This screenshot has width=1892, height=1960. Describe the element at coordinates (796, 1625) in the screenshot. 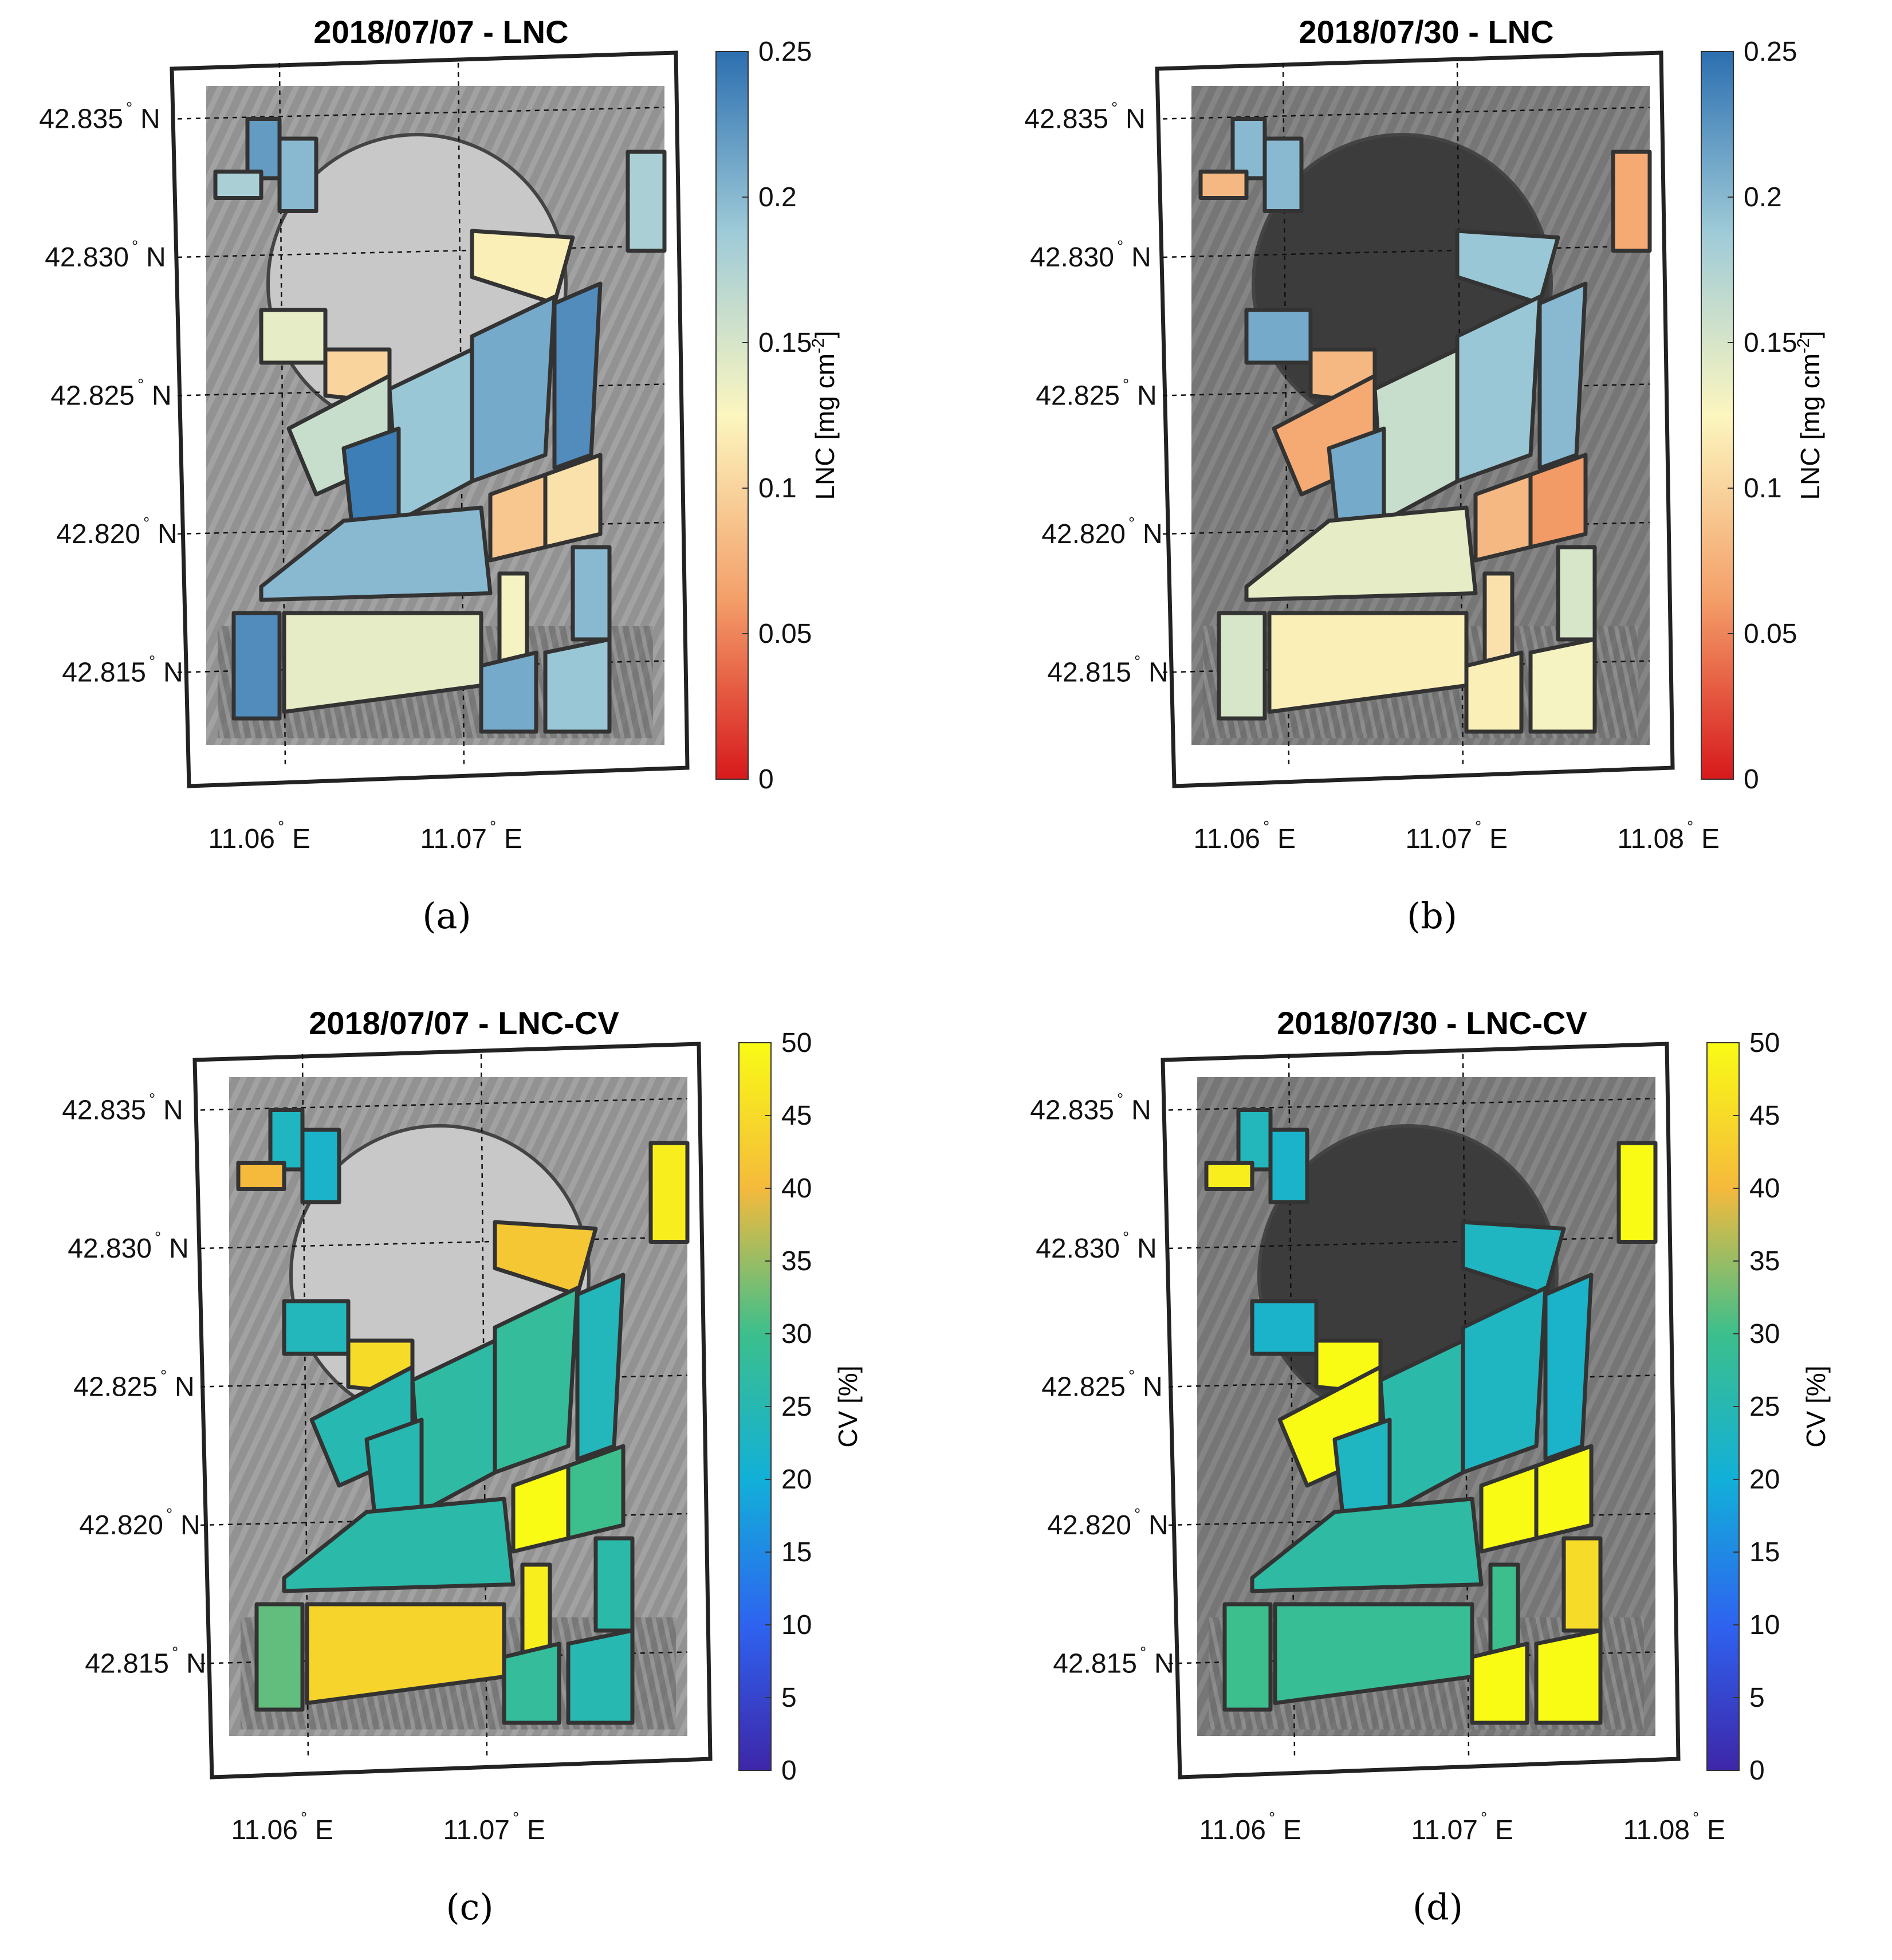

I see `colorbar-tick-label: 10` at that location.